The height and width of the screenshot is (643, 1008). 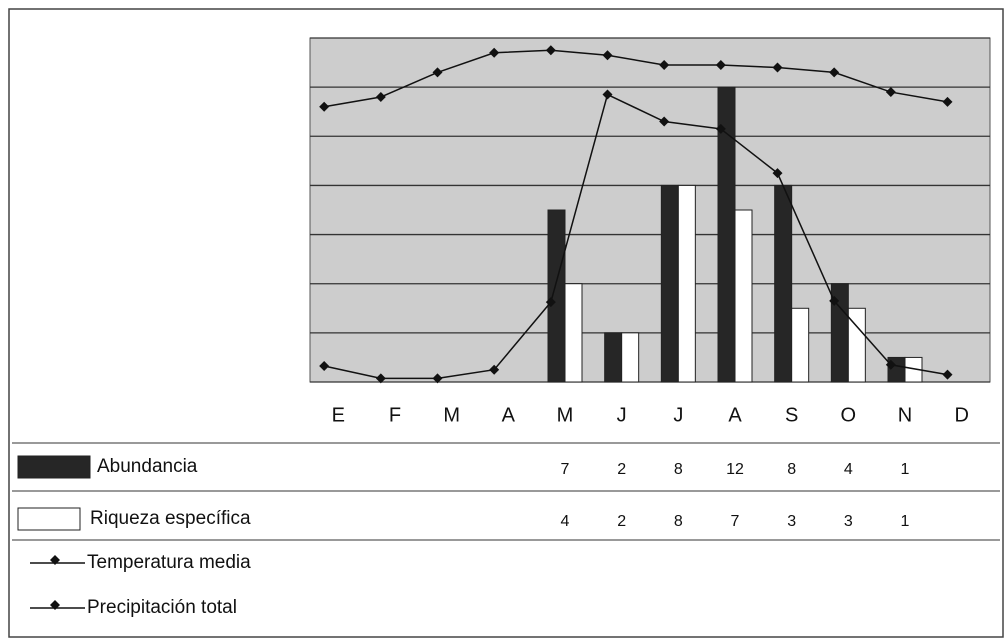 What do you see at coordinates (169, 562) in the screenshot?
I see `legend-label: Temperatura media` at bounding box center [169, 562].